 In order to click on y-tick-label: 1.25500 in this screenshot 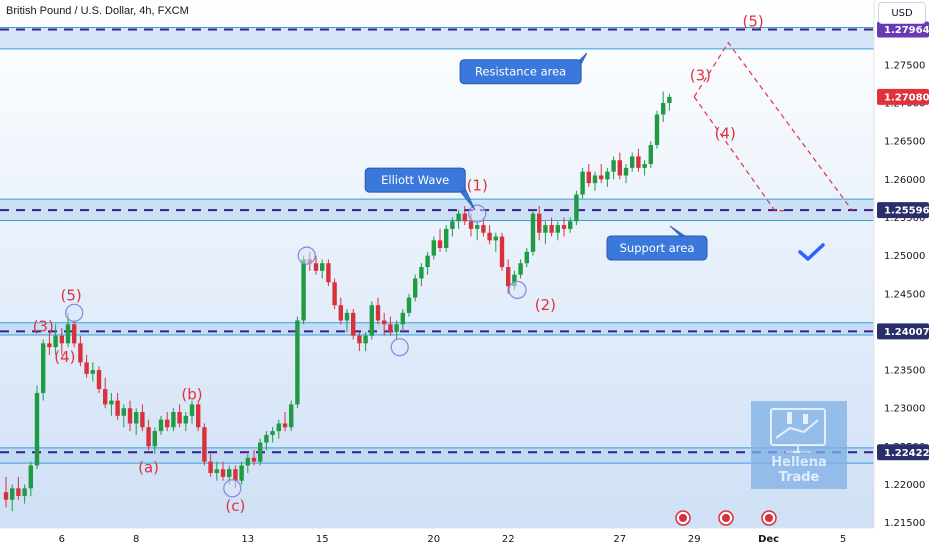, I will do `click(904, 218)`.